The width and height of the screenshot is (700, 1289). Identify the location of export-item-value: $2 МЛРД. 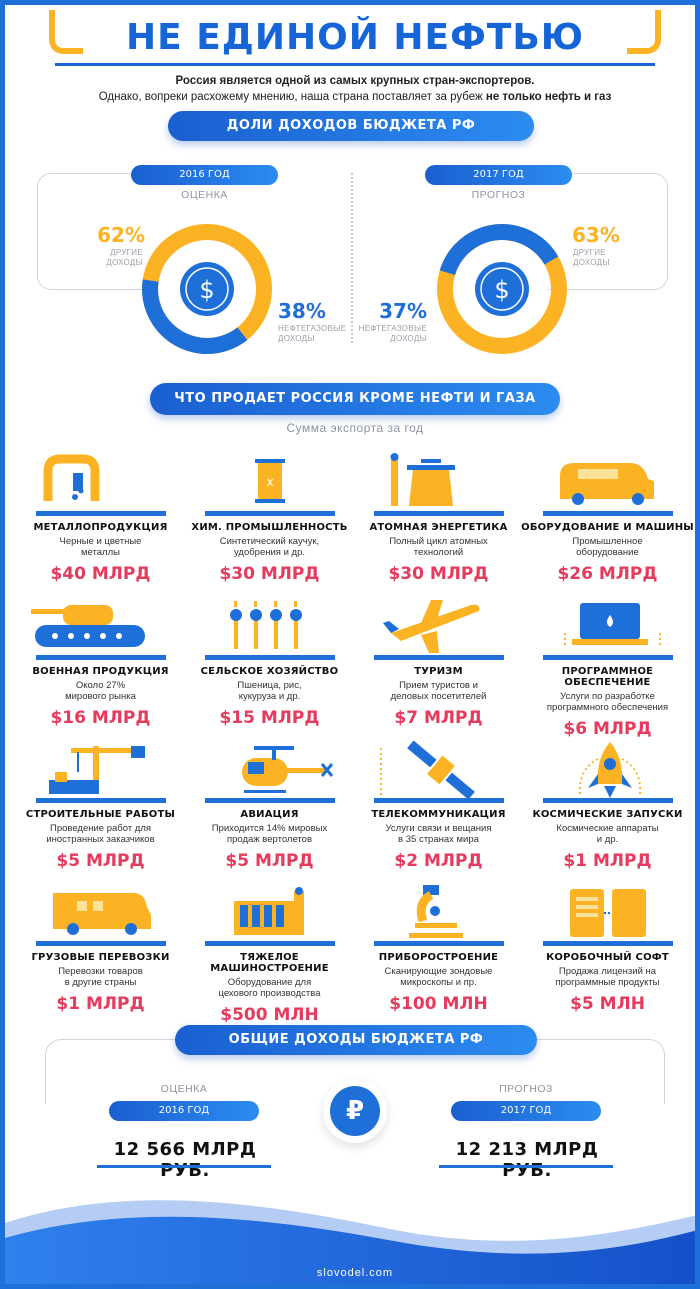
(438, 861).